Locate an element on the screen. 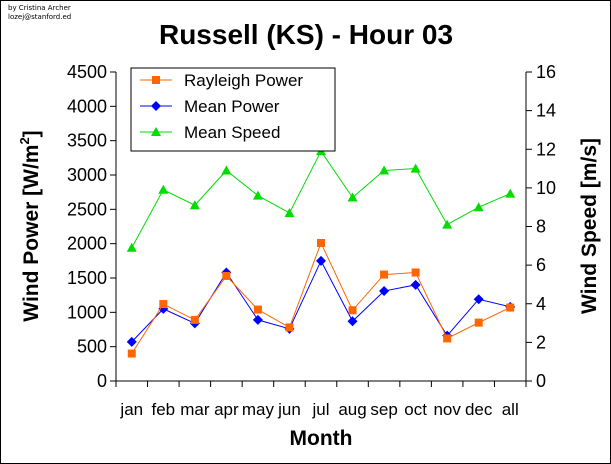 This screenshot has height=464, width=611. legend-label-mean-speed: Mean Speed is located at coordinates (232, 132).